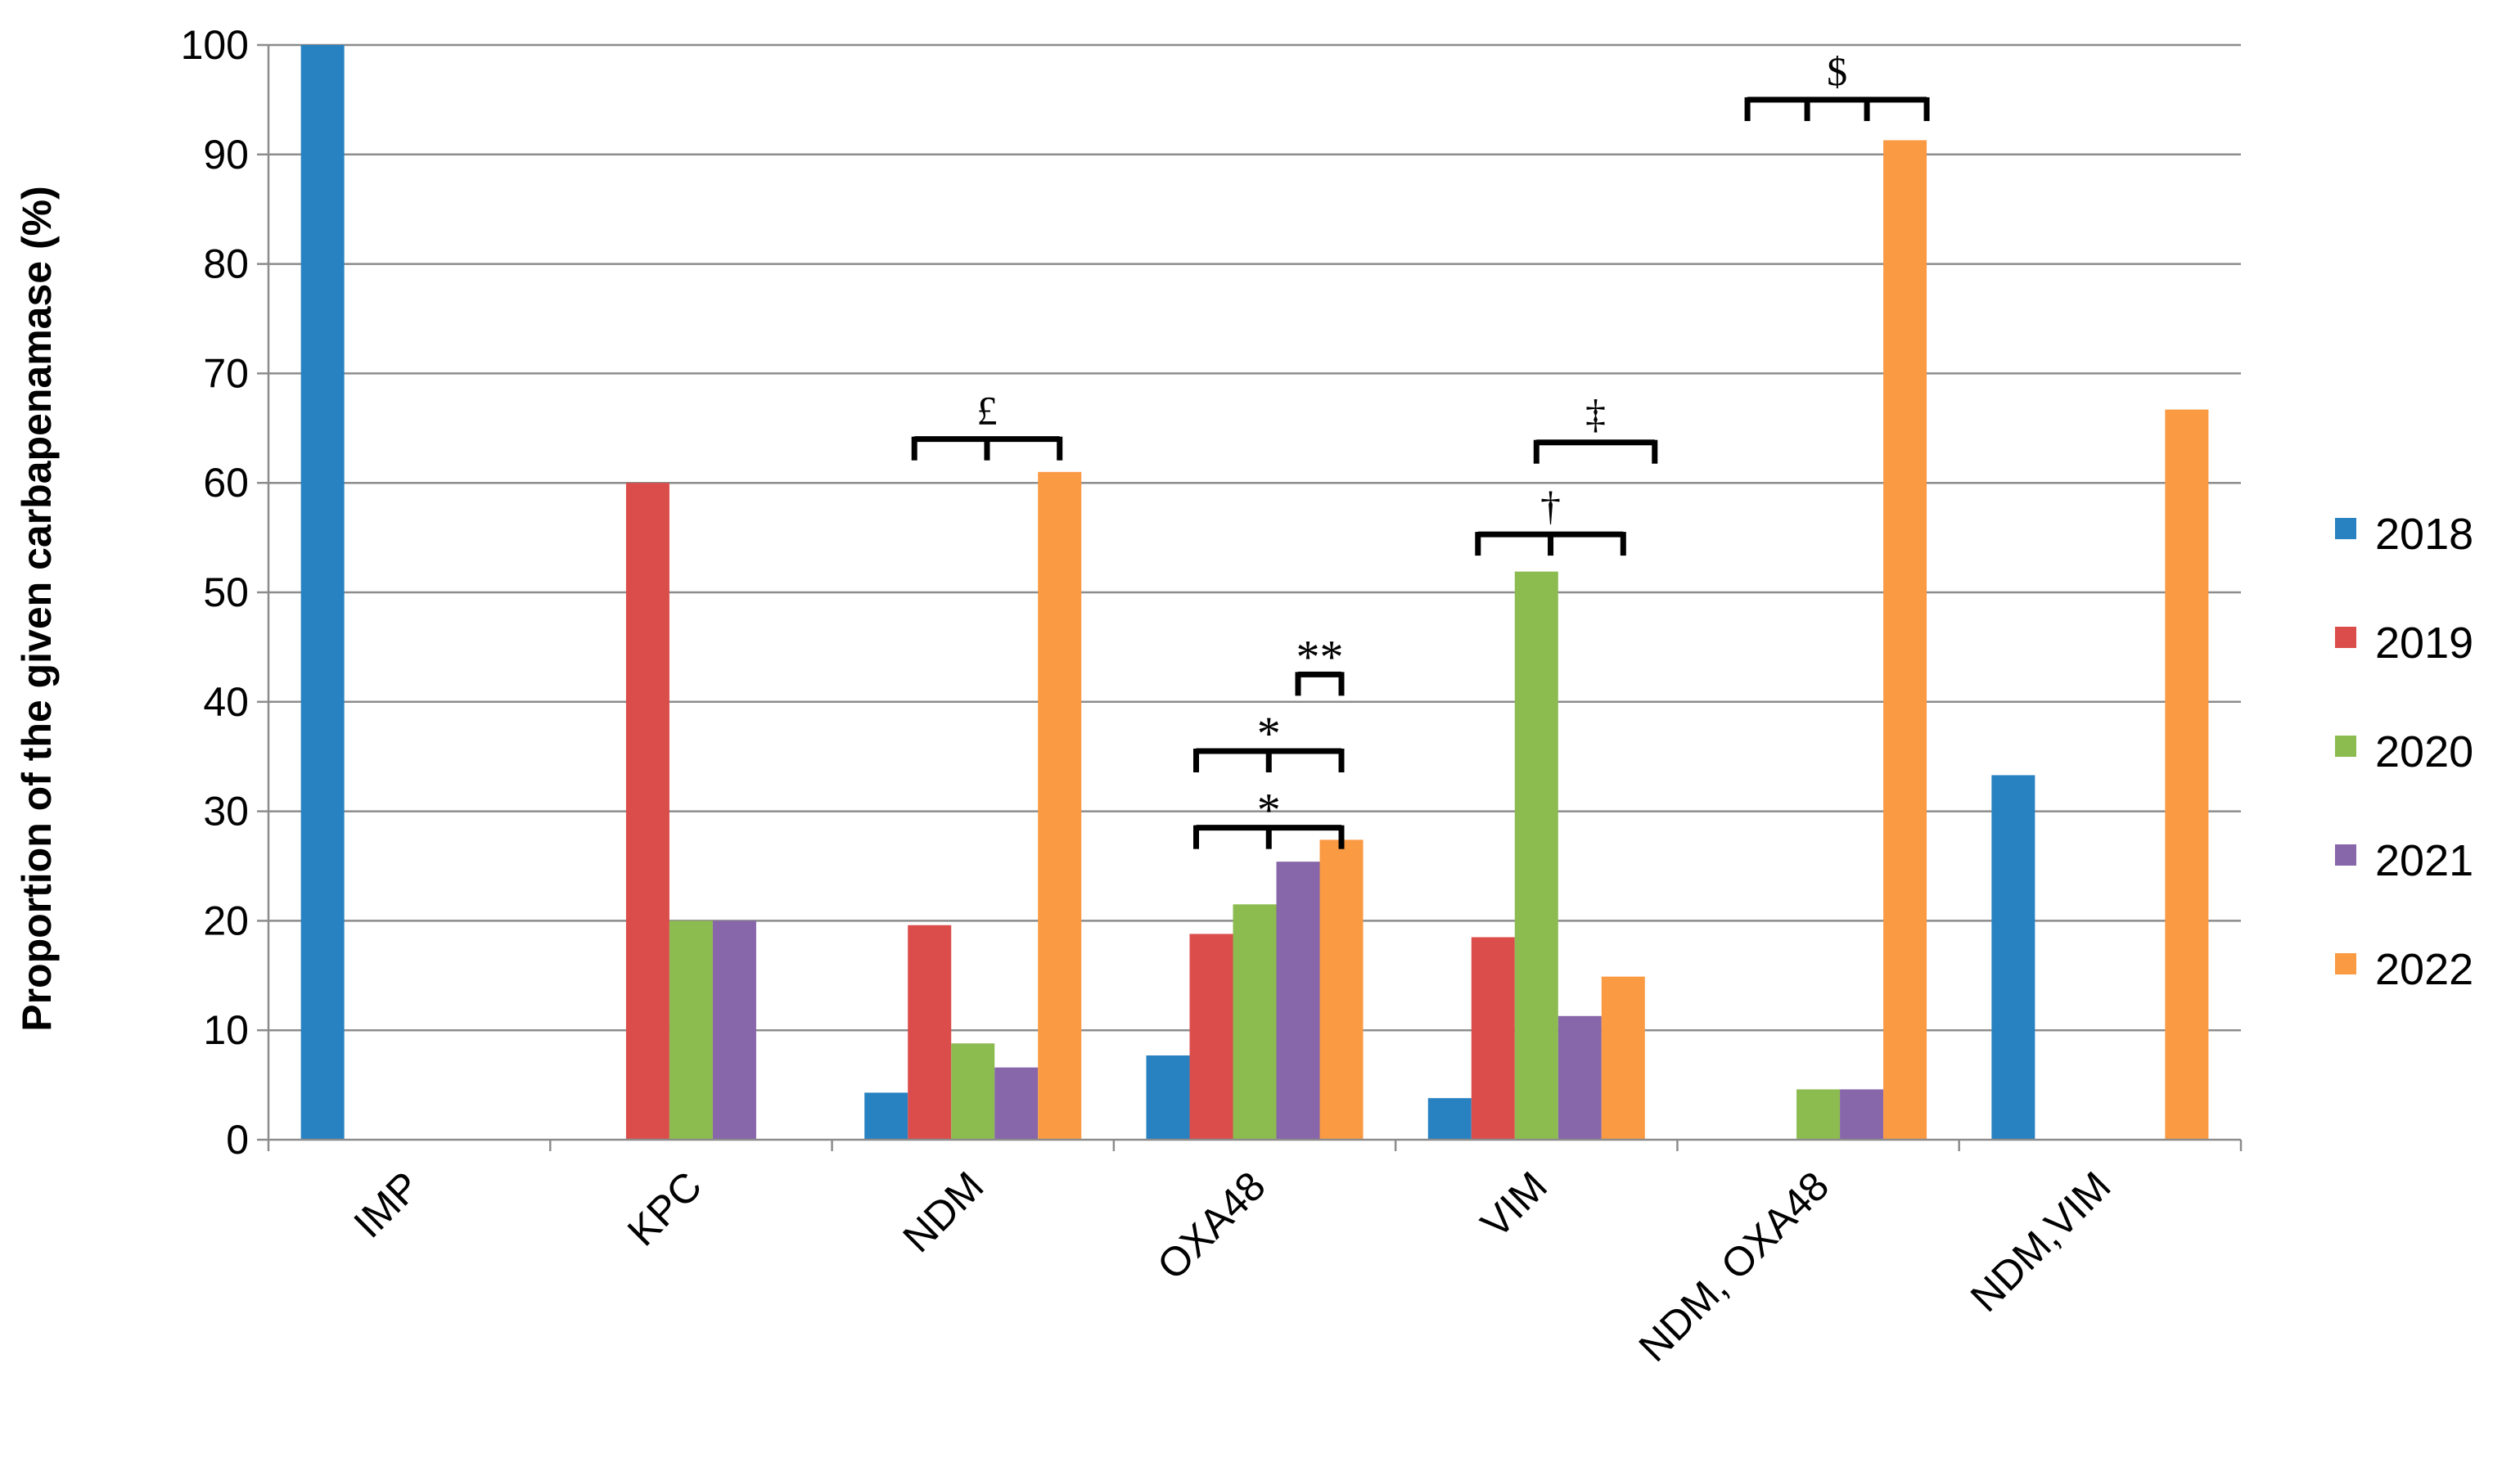 This screenshot has height=1476, width=2520. I want to click on bar-vim-2019, so click(1493, 1038).